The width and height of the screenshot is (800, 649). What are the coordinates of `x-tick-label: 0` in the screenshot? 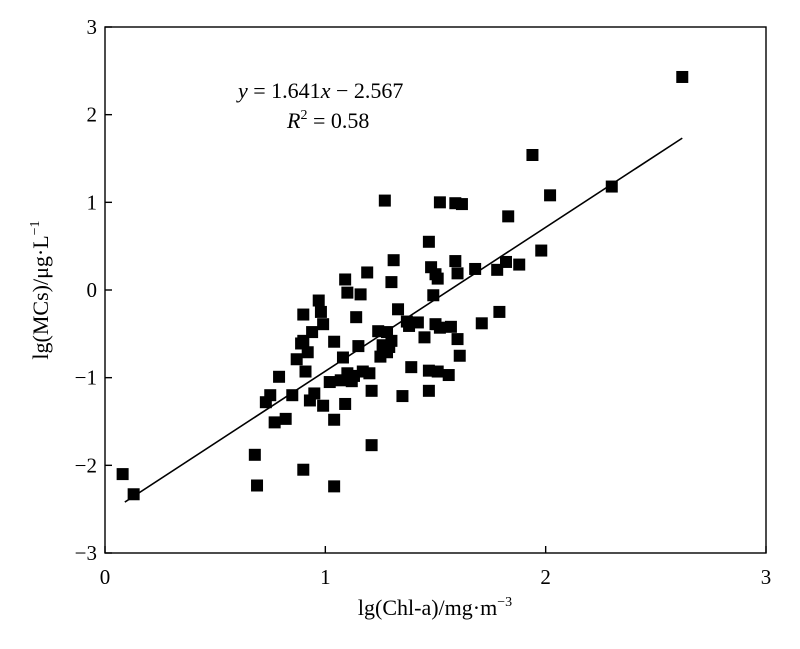 It's located at (105, 577).